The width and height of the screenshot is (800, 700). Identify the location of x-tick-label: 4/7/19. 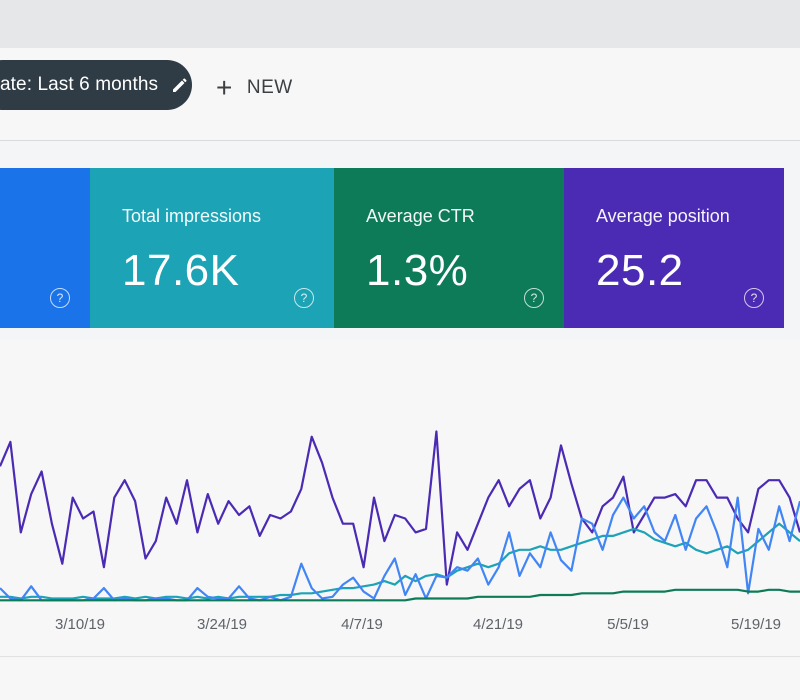
(362, 624).